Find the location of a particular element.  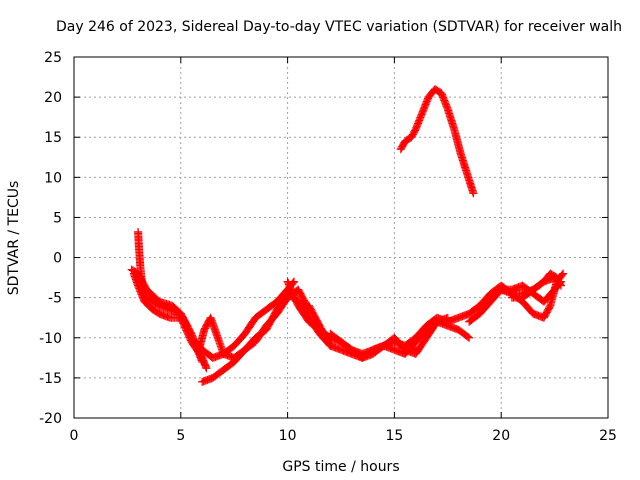

y-tick-label: 10 is located at coordinates (53, 178).